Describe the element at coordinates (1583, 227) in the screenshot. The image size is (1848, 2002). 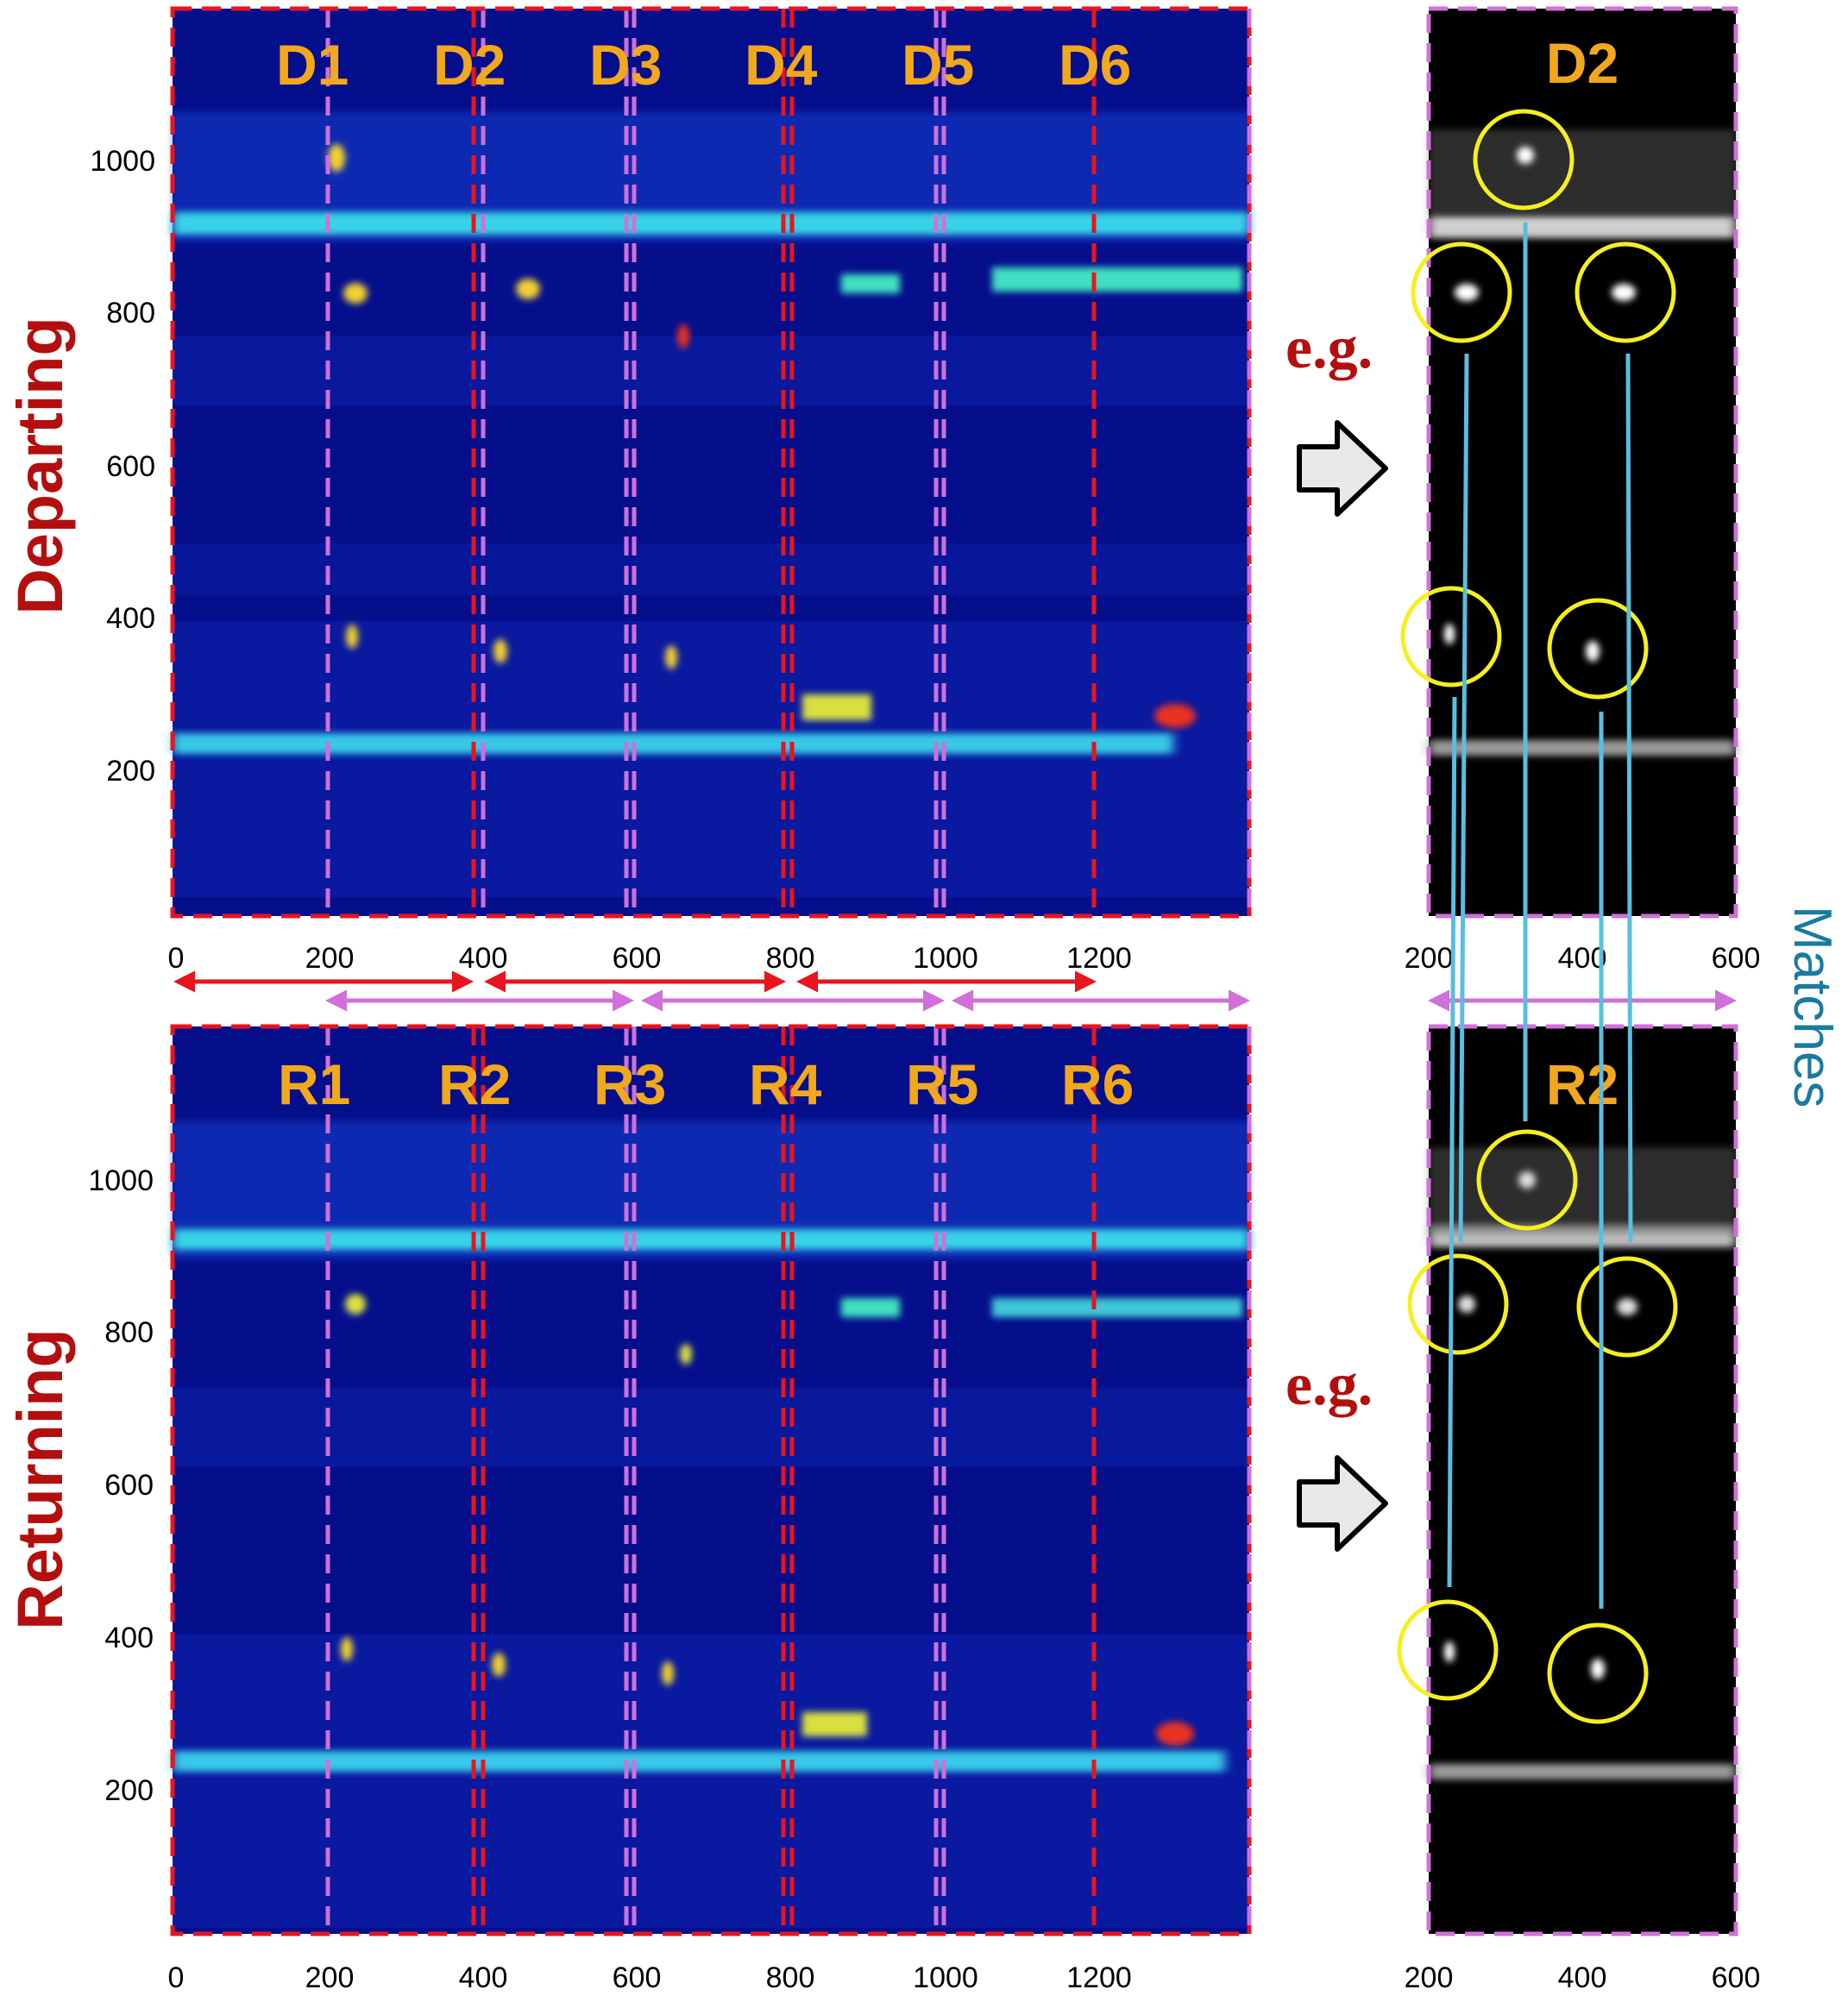
I see `zoom-d2-band-upper` at that location.